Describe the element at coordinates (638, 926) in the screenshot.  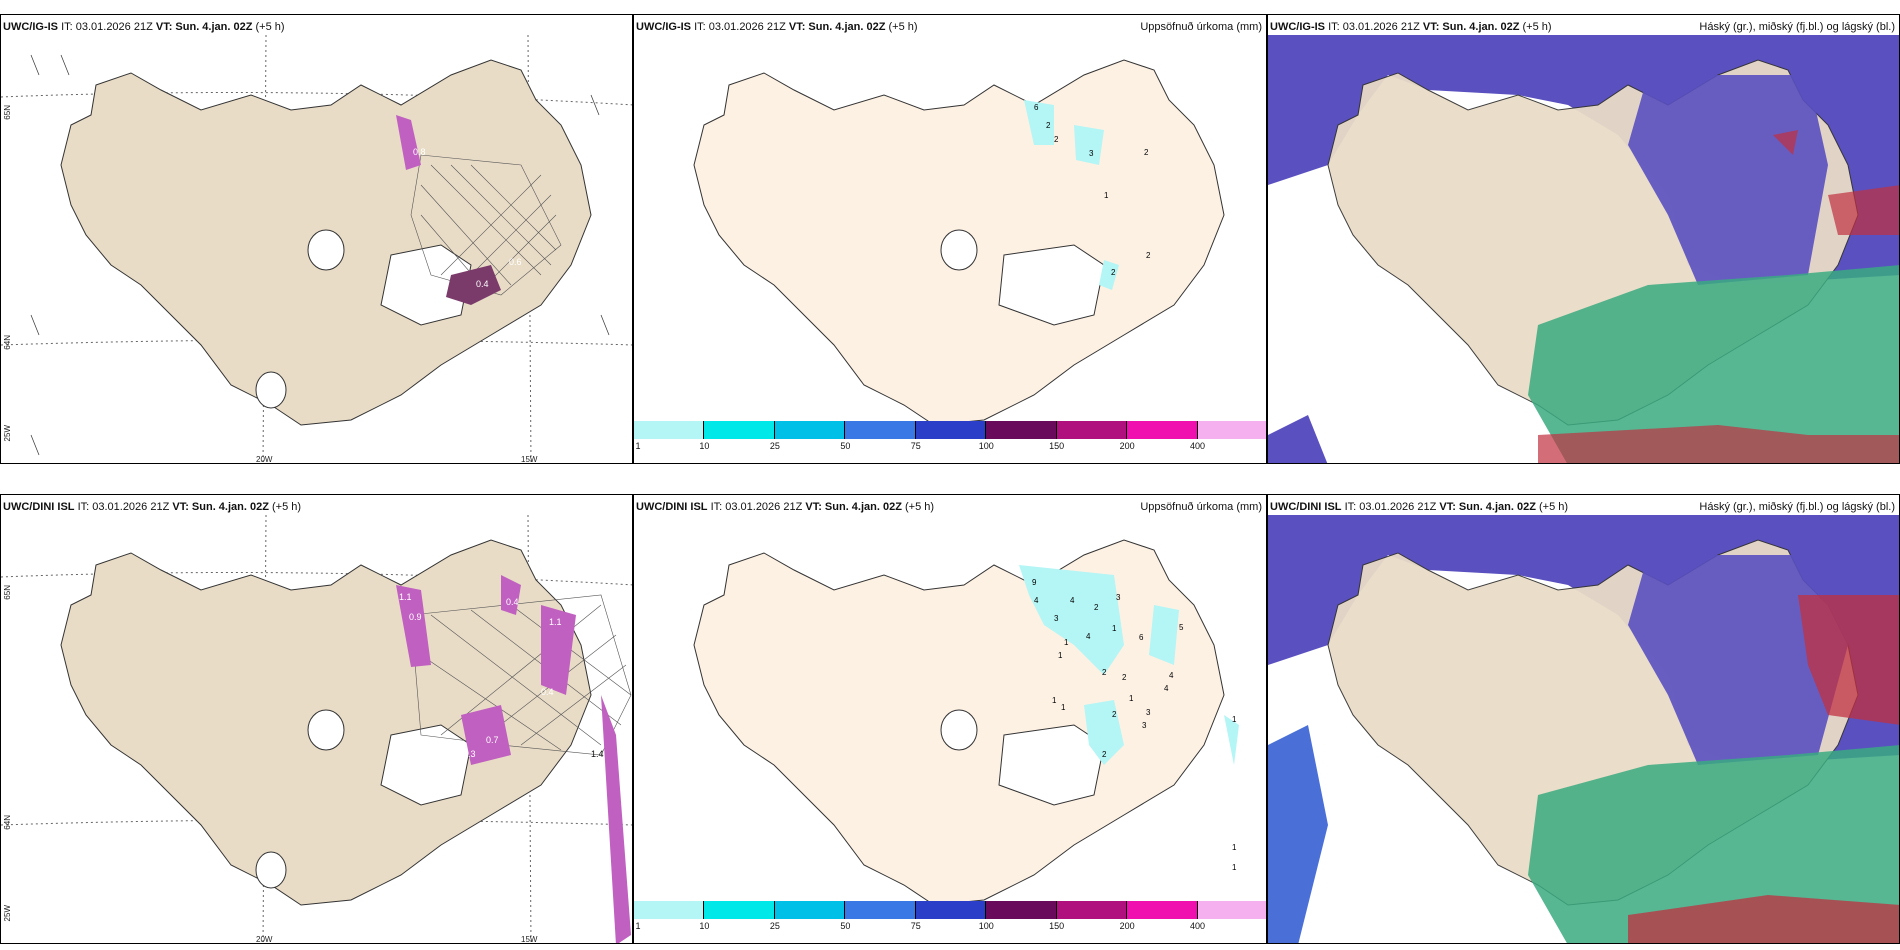
I see `colorbar-label: 1` at that location.